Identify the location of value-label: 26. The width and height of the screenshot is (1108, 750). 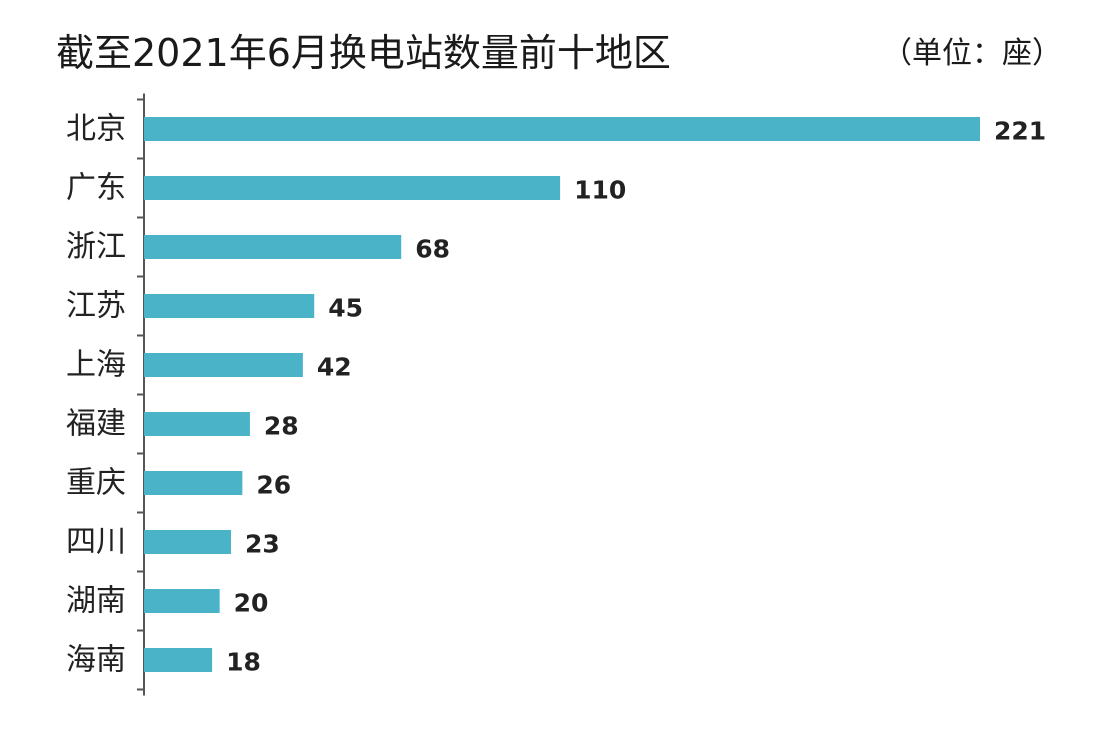
(273, 485).